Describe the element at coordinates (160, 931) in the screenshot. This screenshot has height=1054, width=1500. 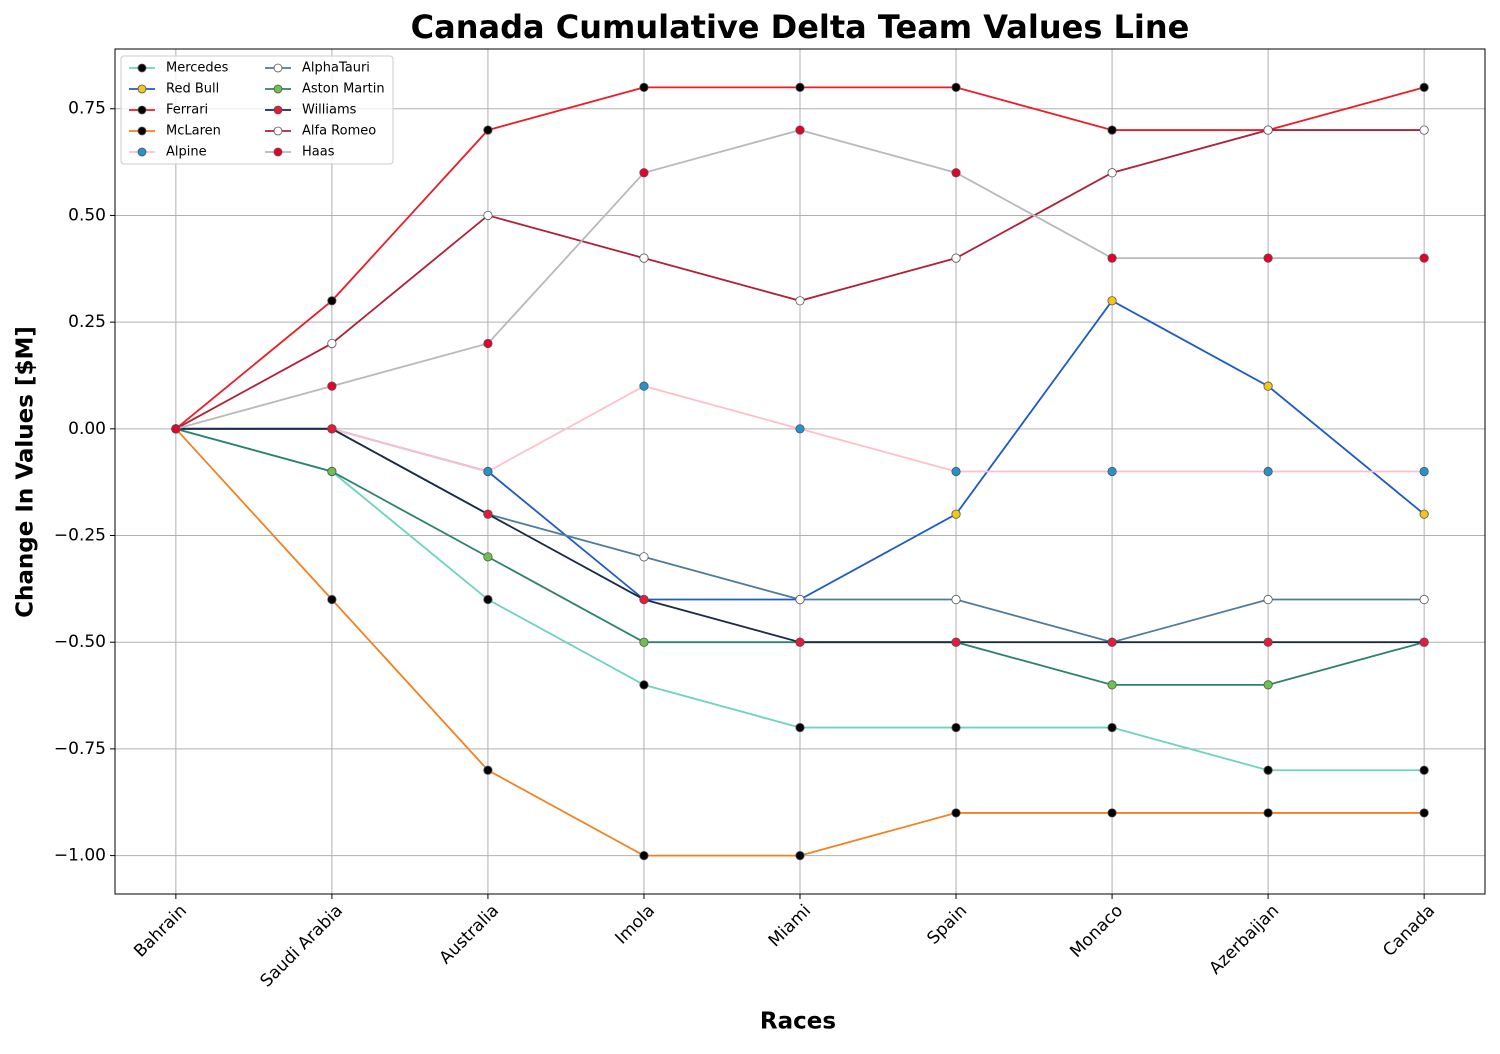
I see `x-tick-label: Bahrain` at that location.